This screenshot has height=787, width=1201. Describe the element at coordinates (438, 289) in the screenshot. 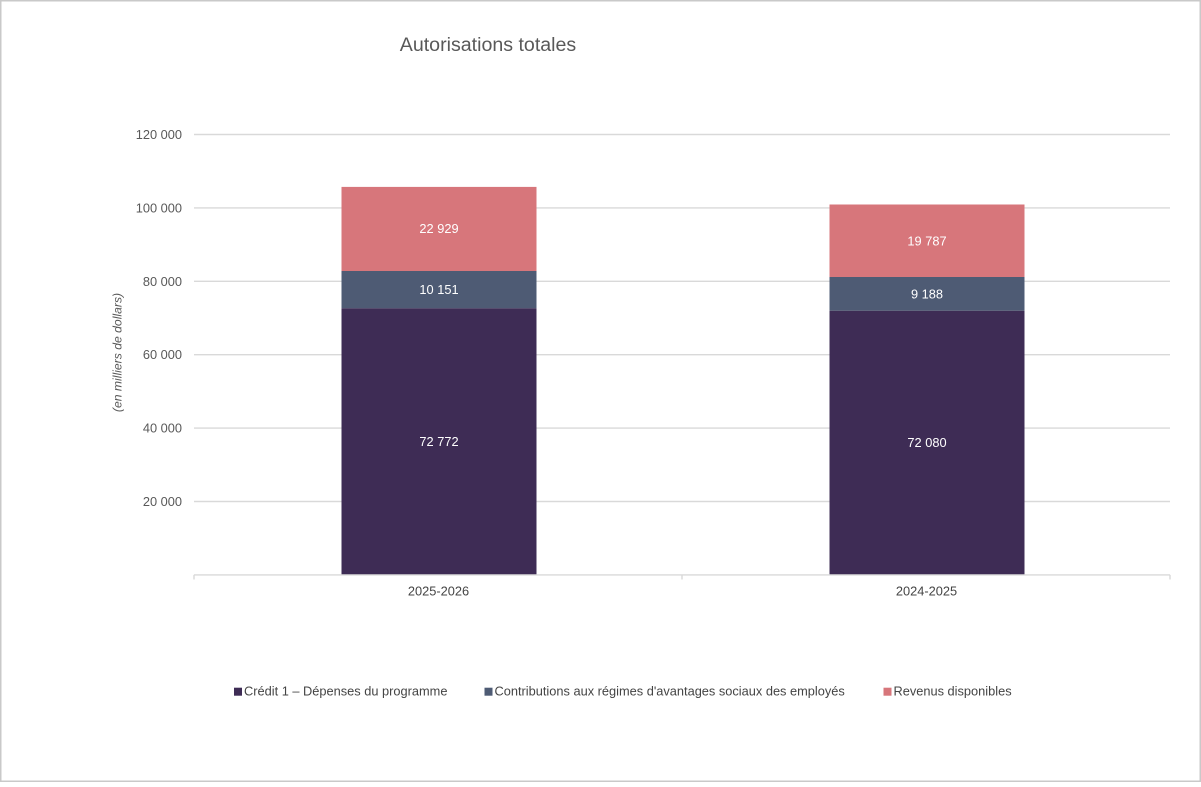

I see `svg-text: 10 151` at that location.